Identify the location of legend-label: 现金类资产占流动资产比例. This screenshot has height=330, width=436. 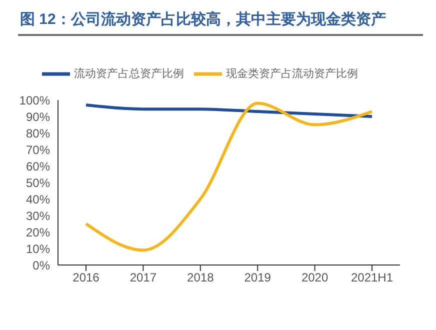
(292, 74).